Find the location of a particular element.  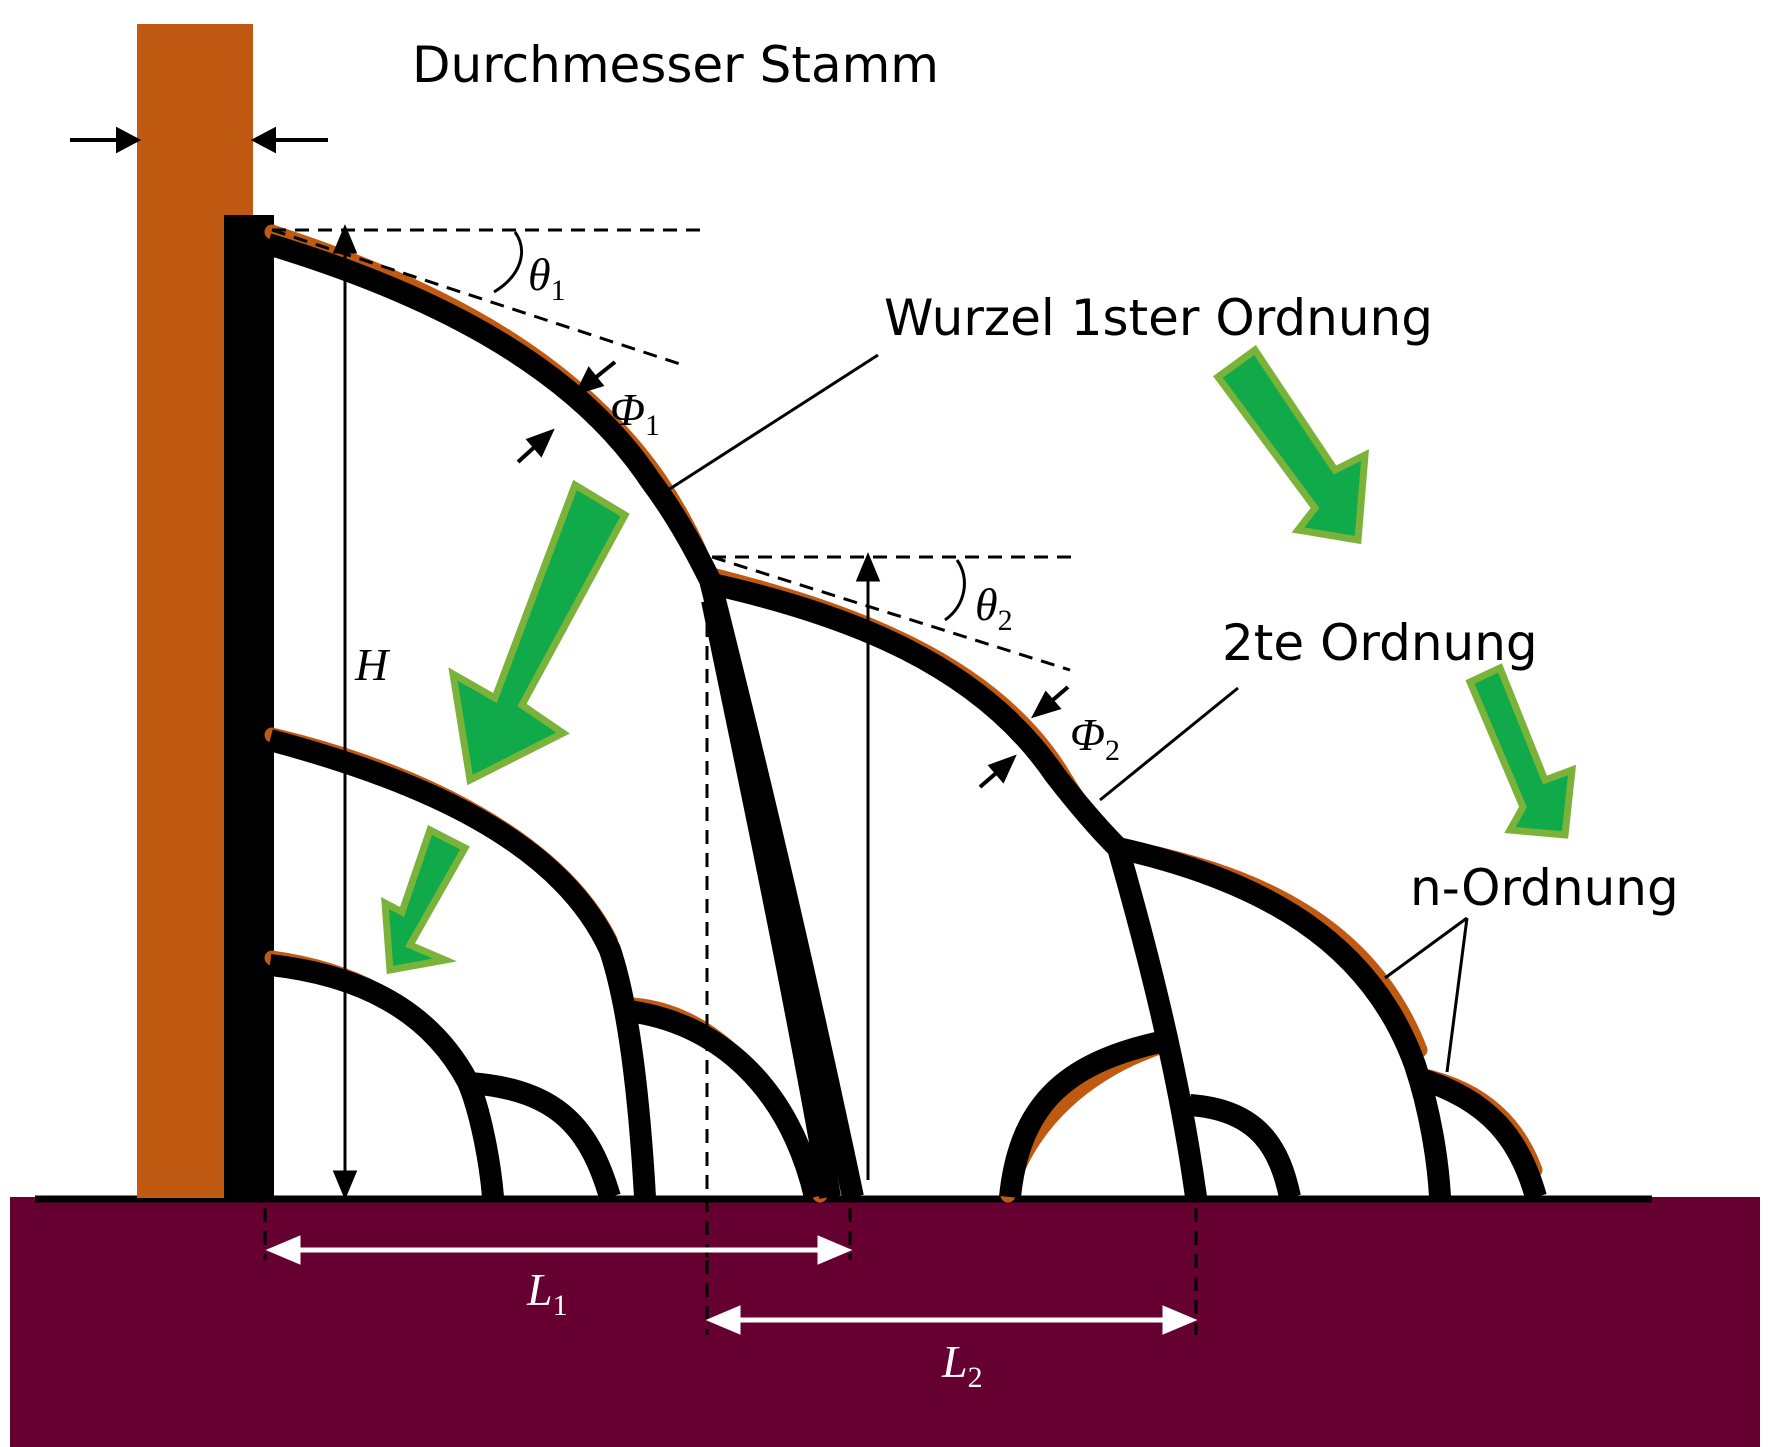

symbol-theta2: θ2 is located at coordinates (994, 608).